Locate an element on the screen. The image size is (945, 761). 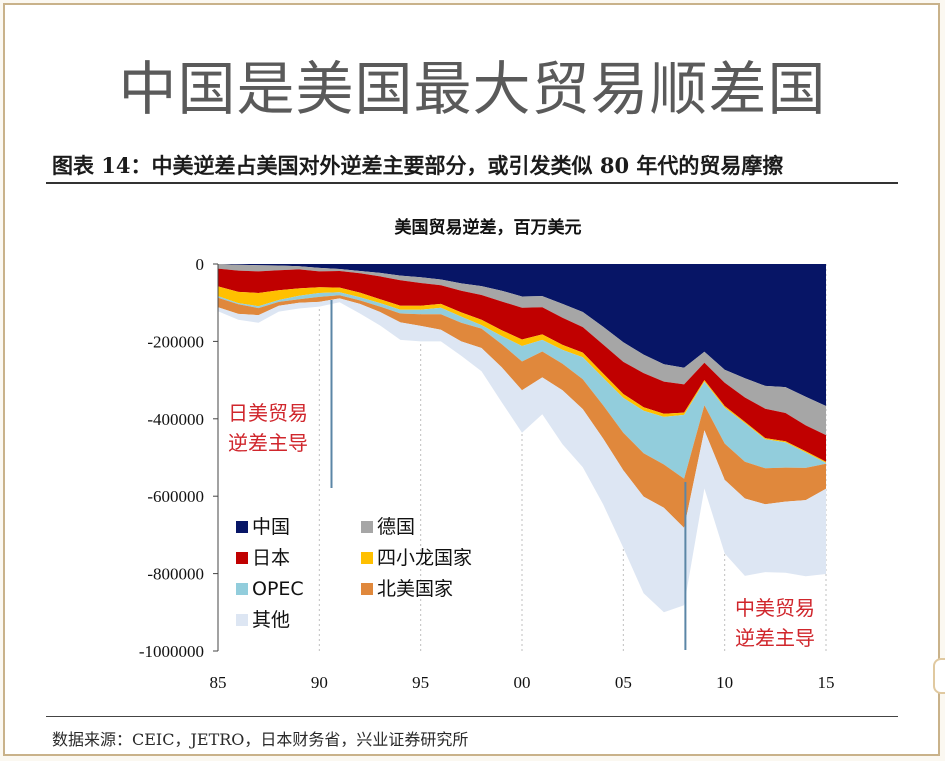
source-divider is located at coordinates (472, 716).